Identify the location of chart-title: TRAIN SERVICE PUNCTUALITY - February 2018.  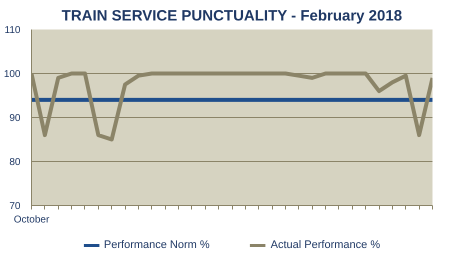
(232, 16).